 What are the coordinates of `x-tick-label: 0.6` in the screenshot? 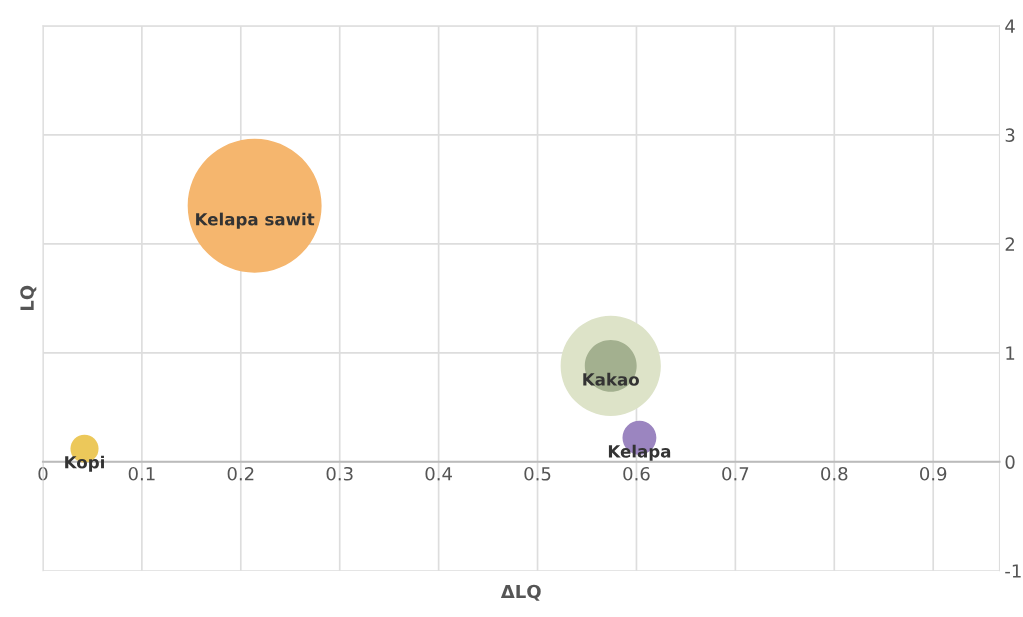 It's located at (636, 473).